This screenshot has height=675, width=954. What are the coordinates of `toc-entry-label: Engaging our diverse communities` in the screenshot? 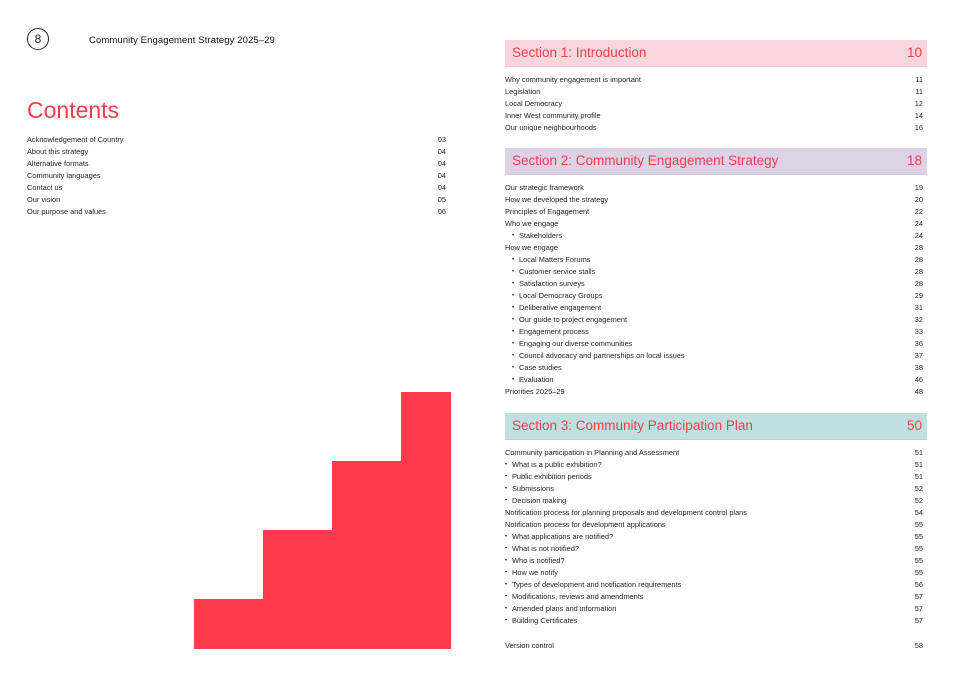 It's located at (572, 344).